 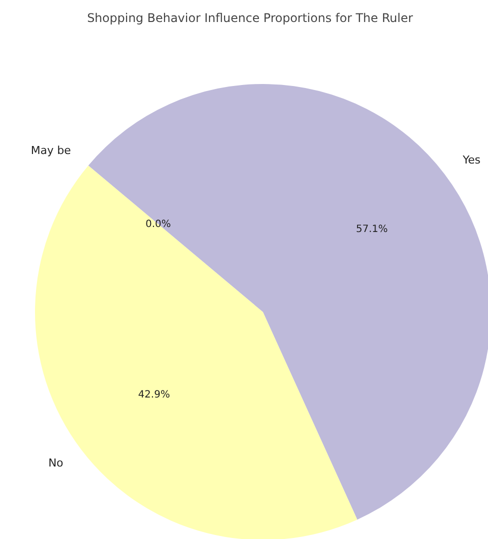 I want to click on data-label: 42.9%, so click(x=154, y=394).